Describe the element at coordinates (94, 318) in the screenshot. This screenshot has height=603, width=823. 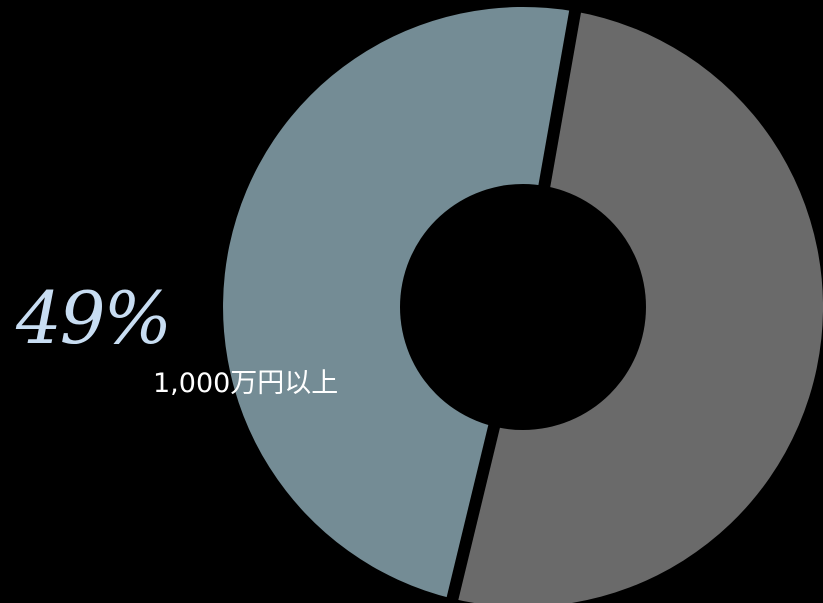
I see `slice-percent-label: 49%` at that location.